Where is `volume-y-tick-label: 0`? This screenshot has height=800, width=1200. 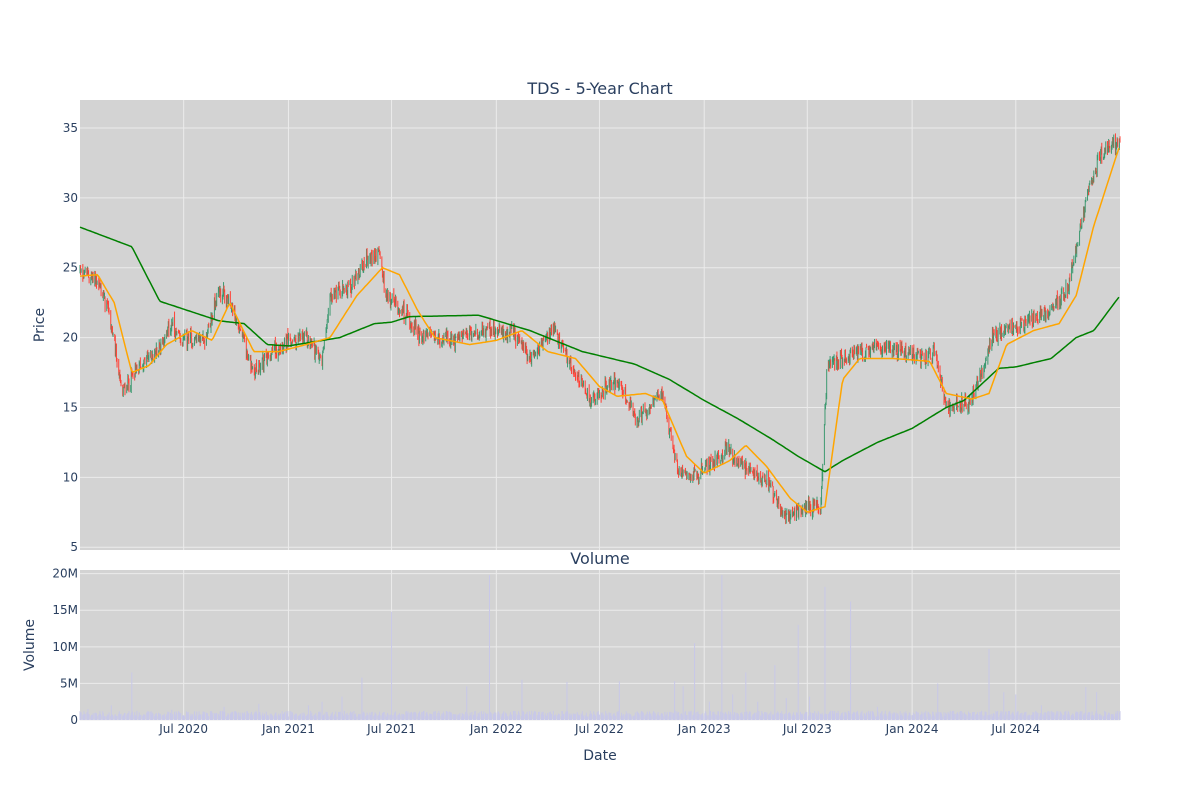 volume-y-tick-label: 0 is located at coordinates (74, 720).